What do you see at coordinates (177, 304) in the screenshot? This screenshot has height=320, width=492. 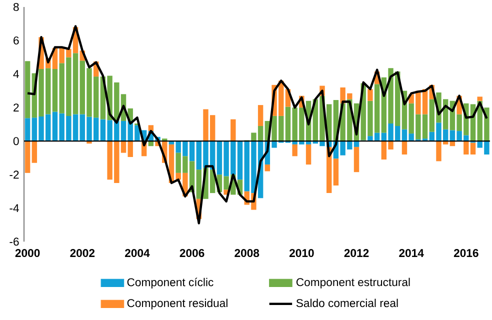 I see `legend-label: Component residual` at bounding box center [177, 304].